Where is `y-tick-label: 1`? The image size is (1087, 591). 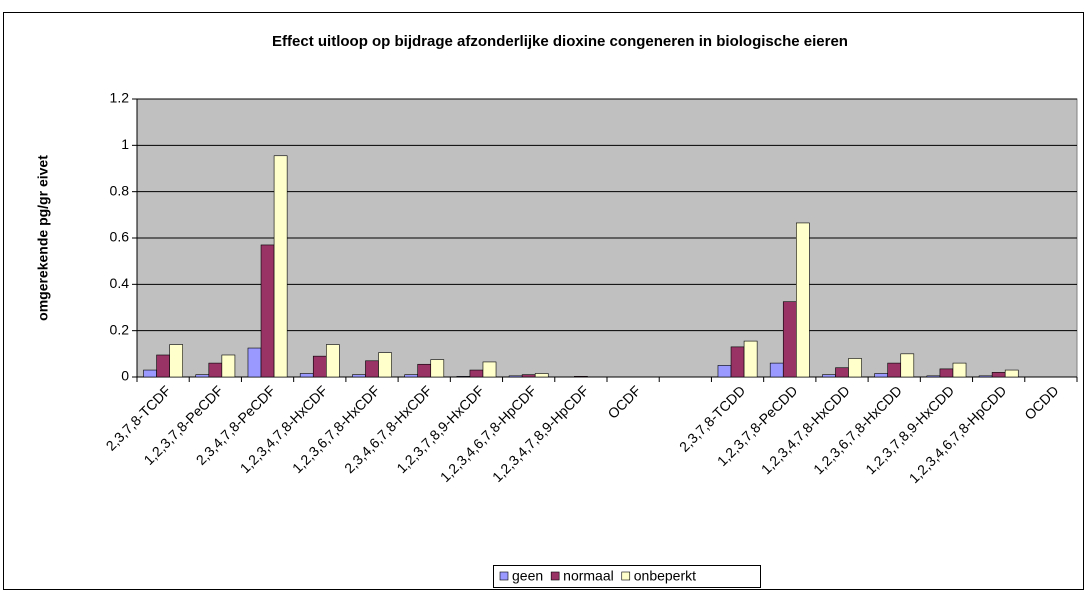
y-tick-label: 1 is located at coordinates (125, 144).